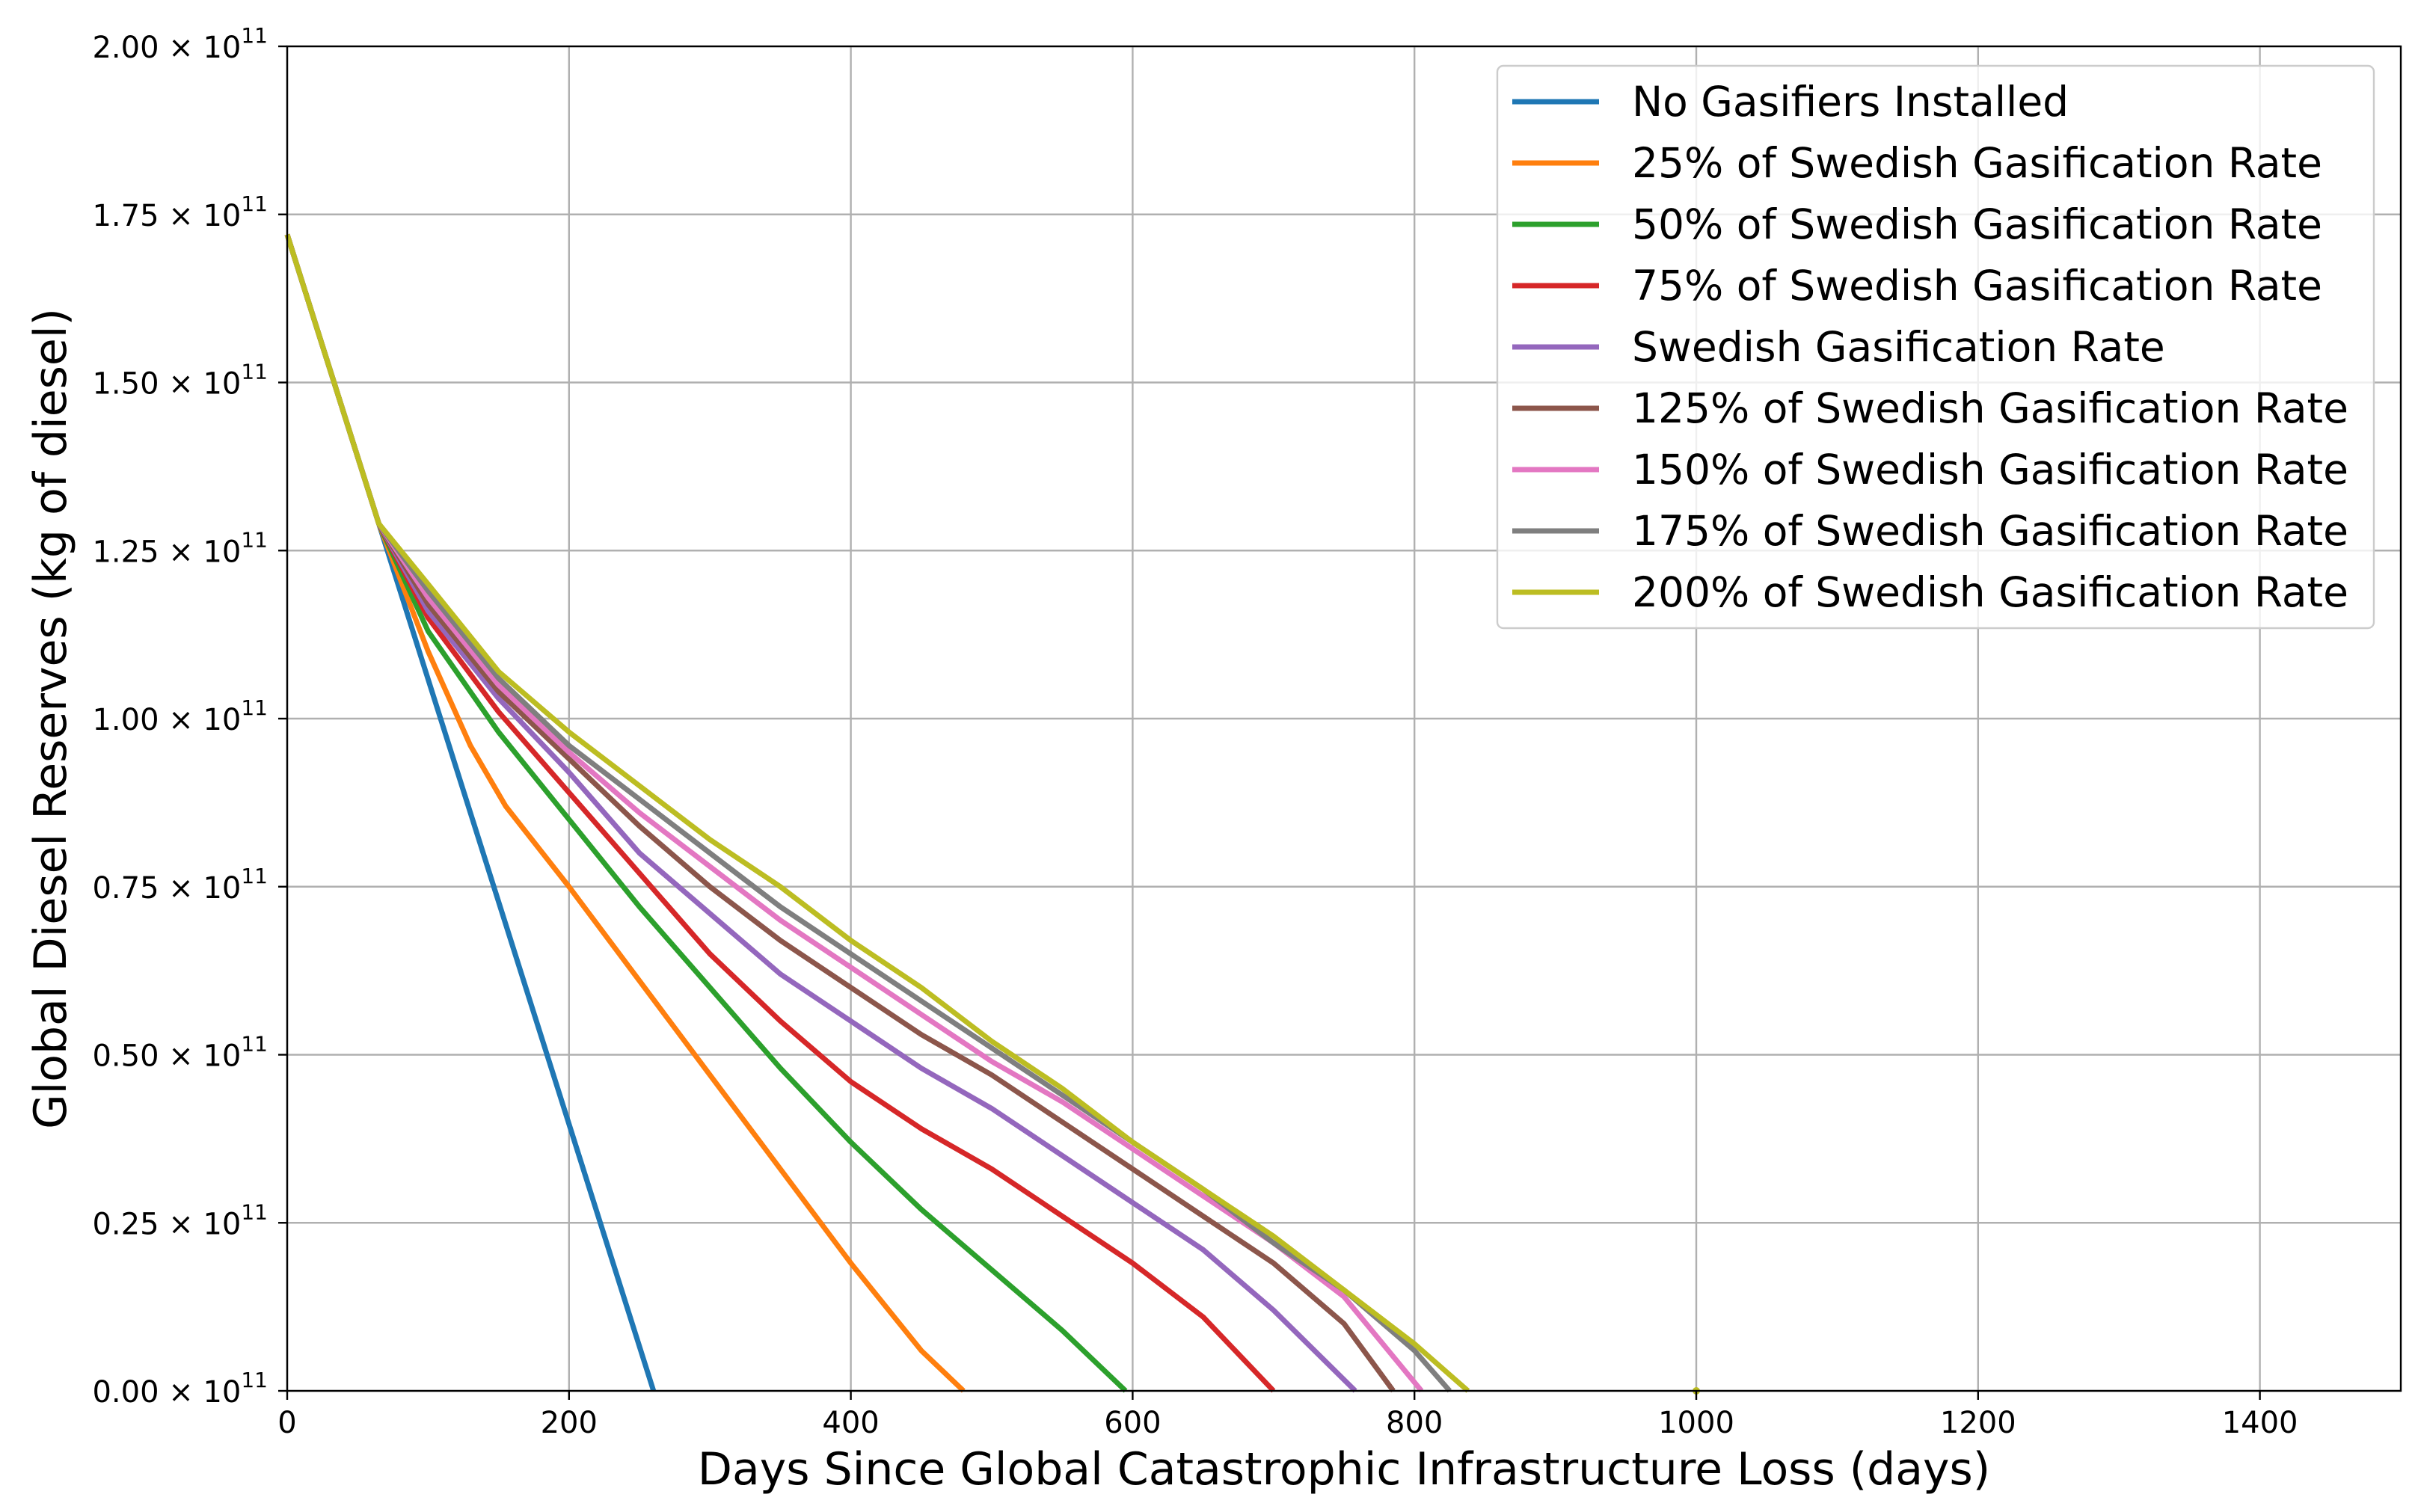  I want to click on legend-label: No Gasifiers Installed, so click(1850, 102).